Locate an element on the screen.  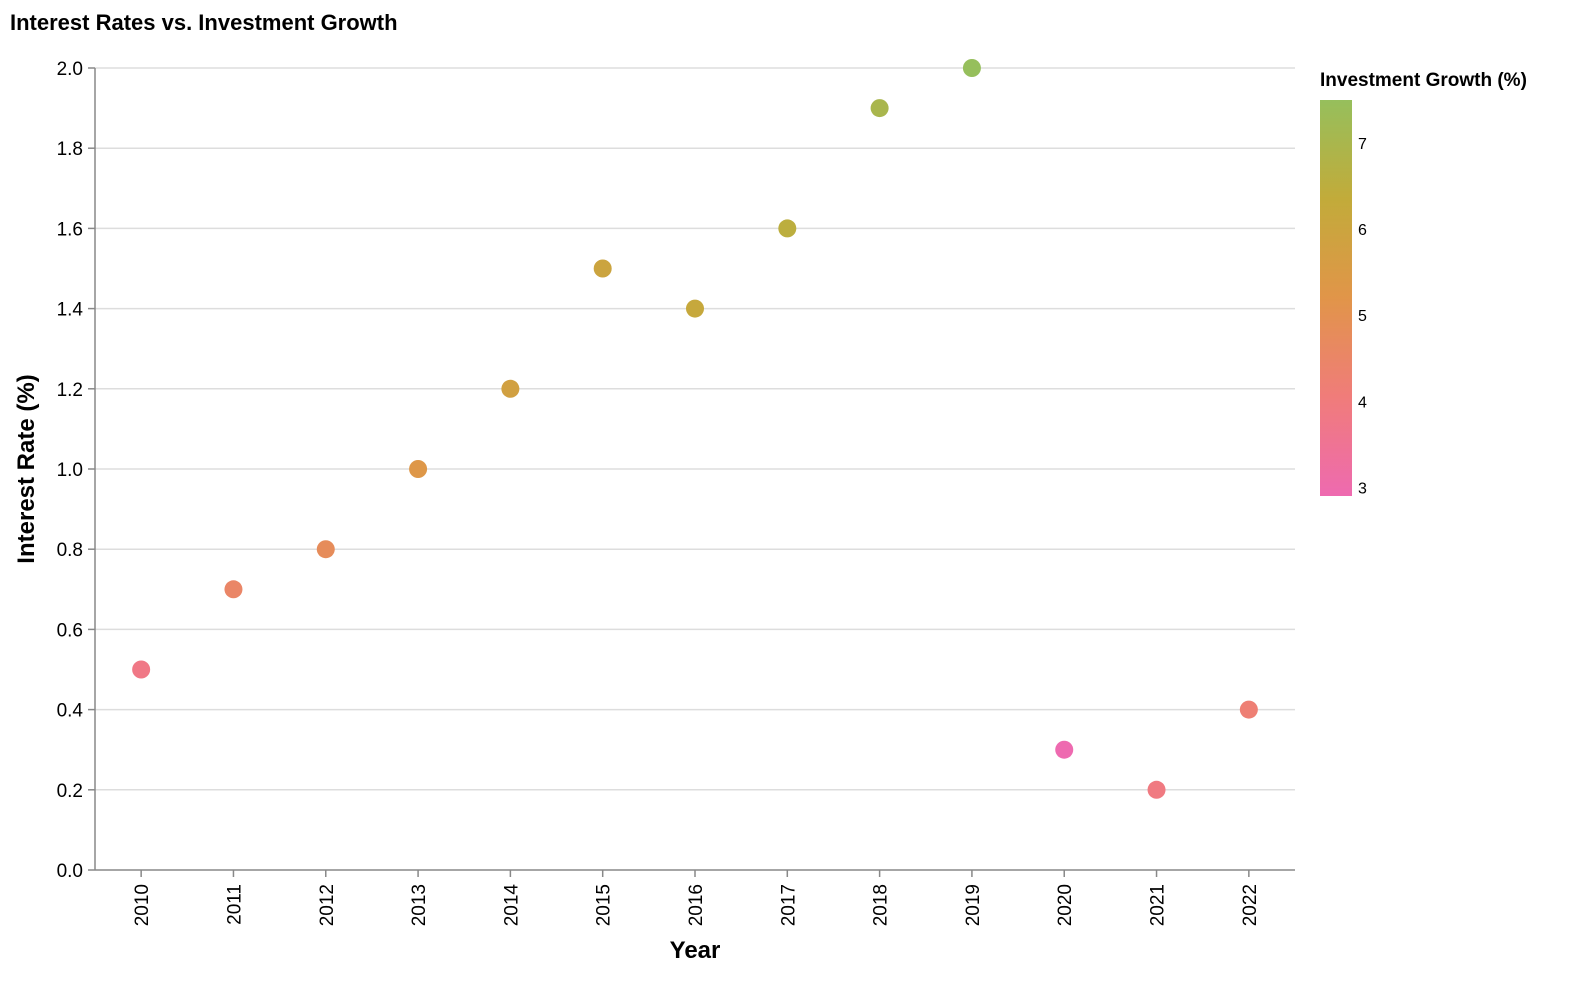
y-tick-label: 1.6 is located at coordinates (70, 229).